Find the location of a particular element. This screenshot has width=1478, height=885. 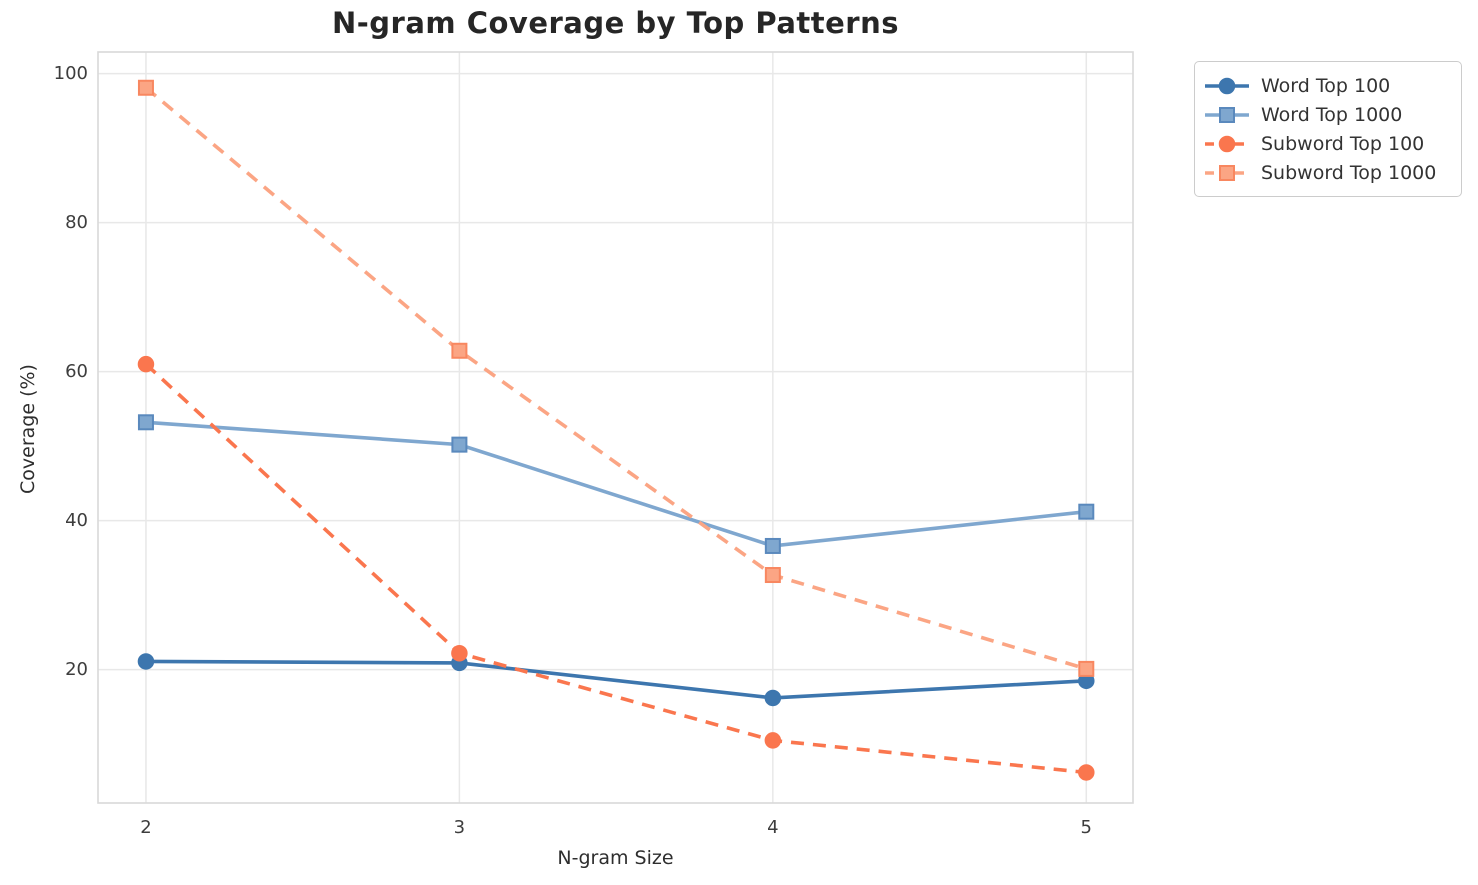

y-tick-label-40: 40 is located at coordinates (76, 520).